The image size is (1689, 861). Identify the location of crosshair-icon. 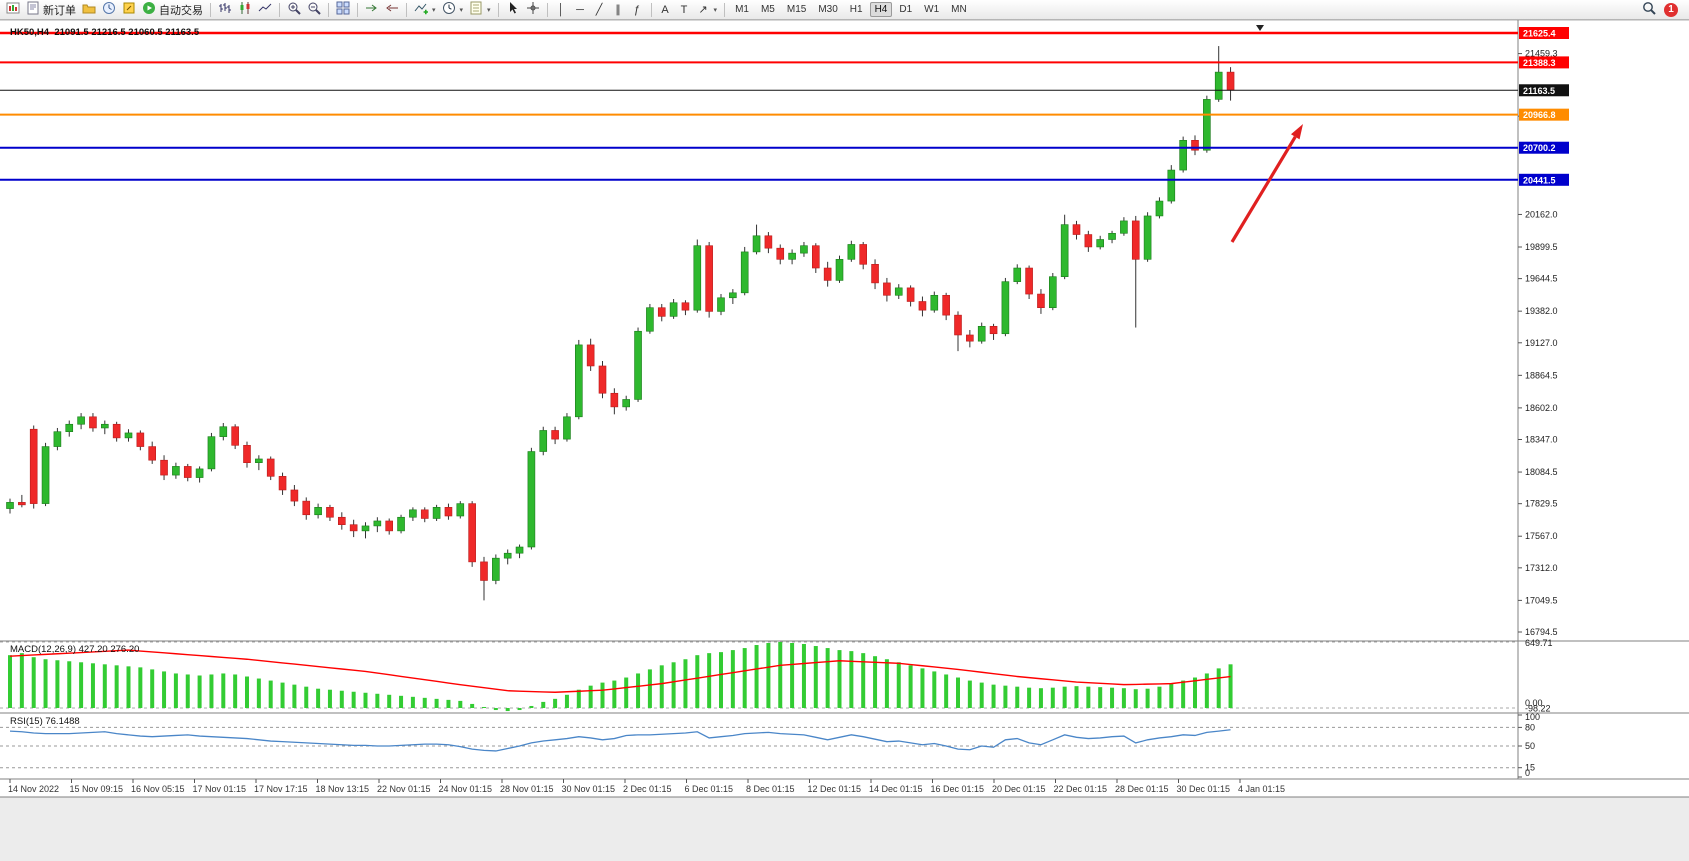
(533, 9).